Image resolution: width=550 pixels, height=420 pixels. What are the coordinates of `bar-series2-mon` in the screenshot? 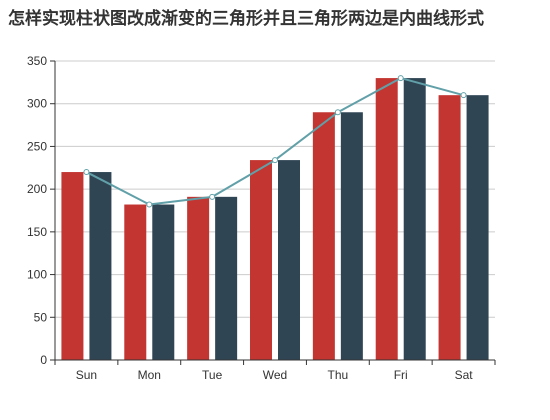 It's located at (163, 282).